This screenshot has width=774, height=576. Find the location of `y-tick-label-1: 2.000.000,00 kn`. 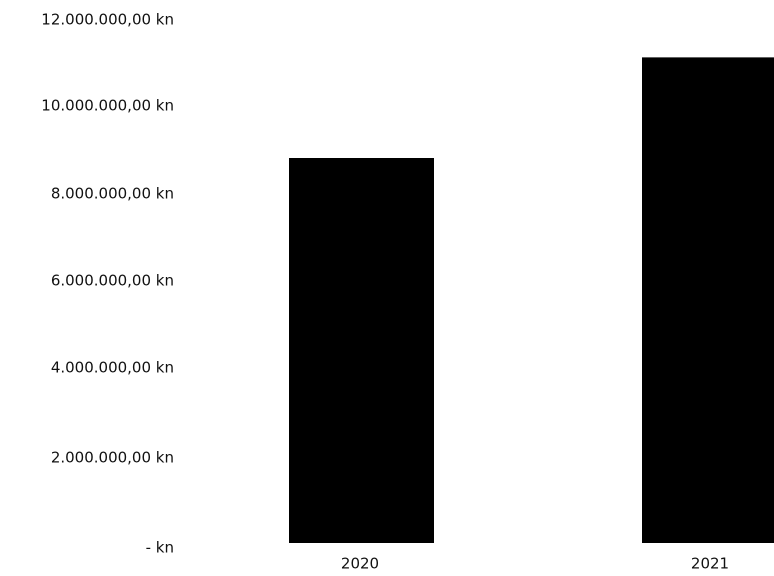

y-tick-label-1: 2.000.000,00 kn is located at coordinates (112, 458).